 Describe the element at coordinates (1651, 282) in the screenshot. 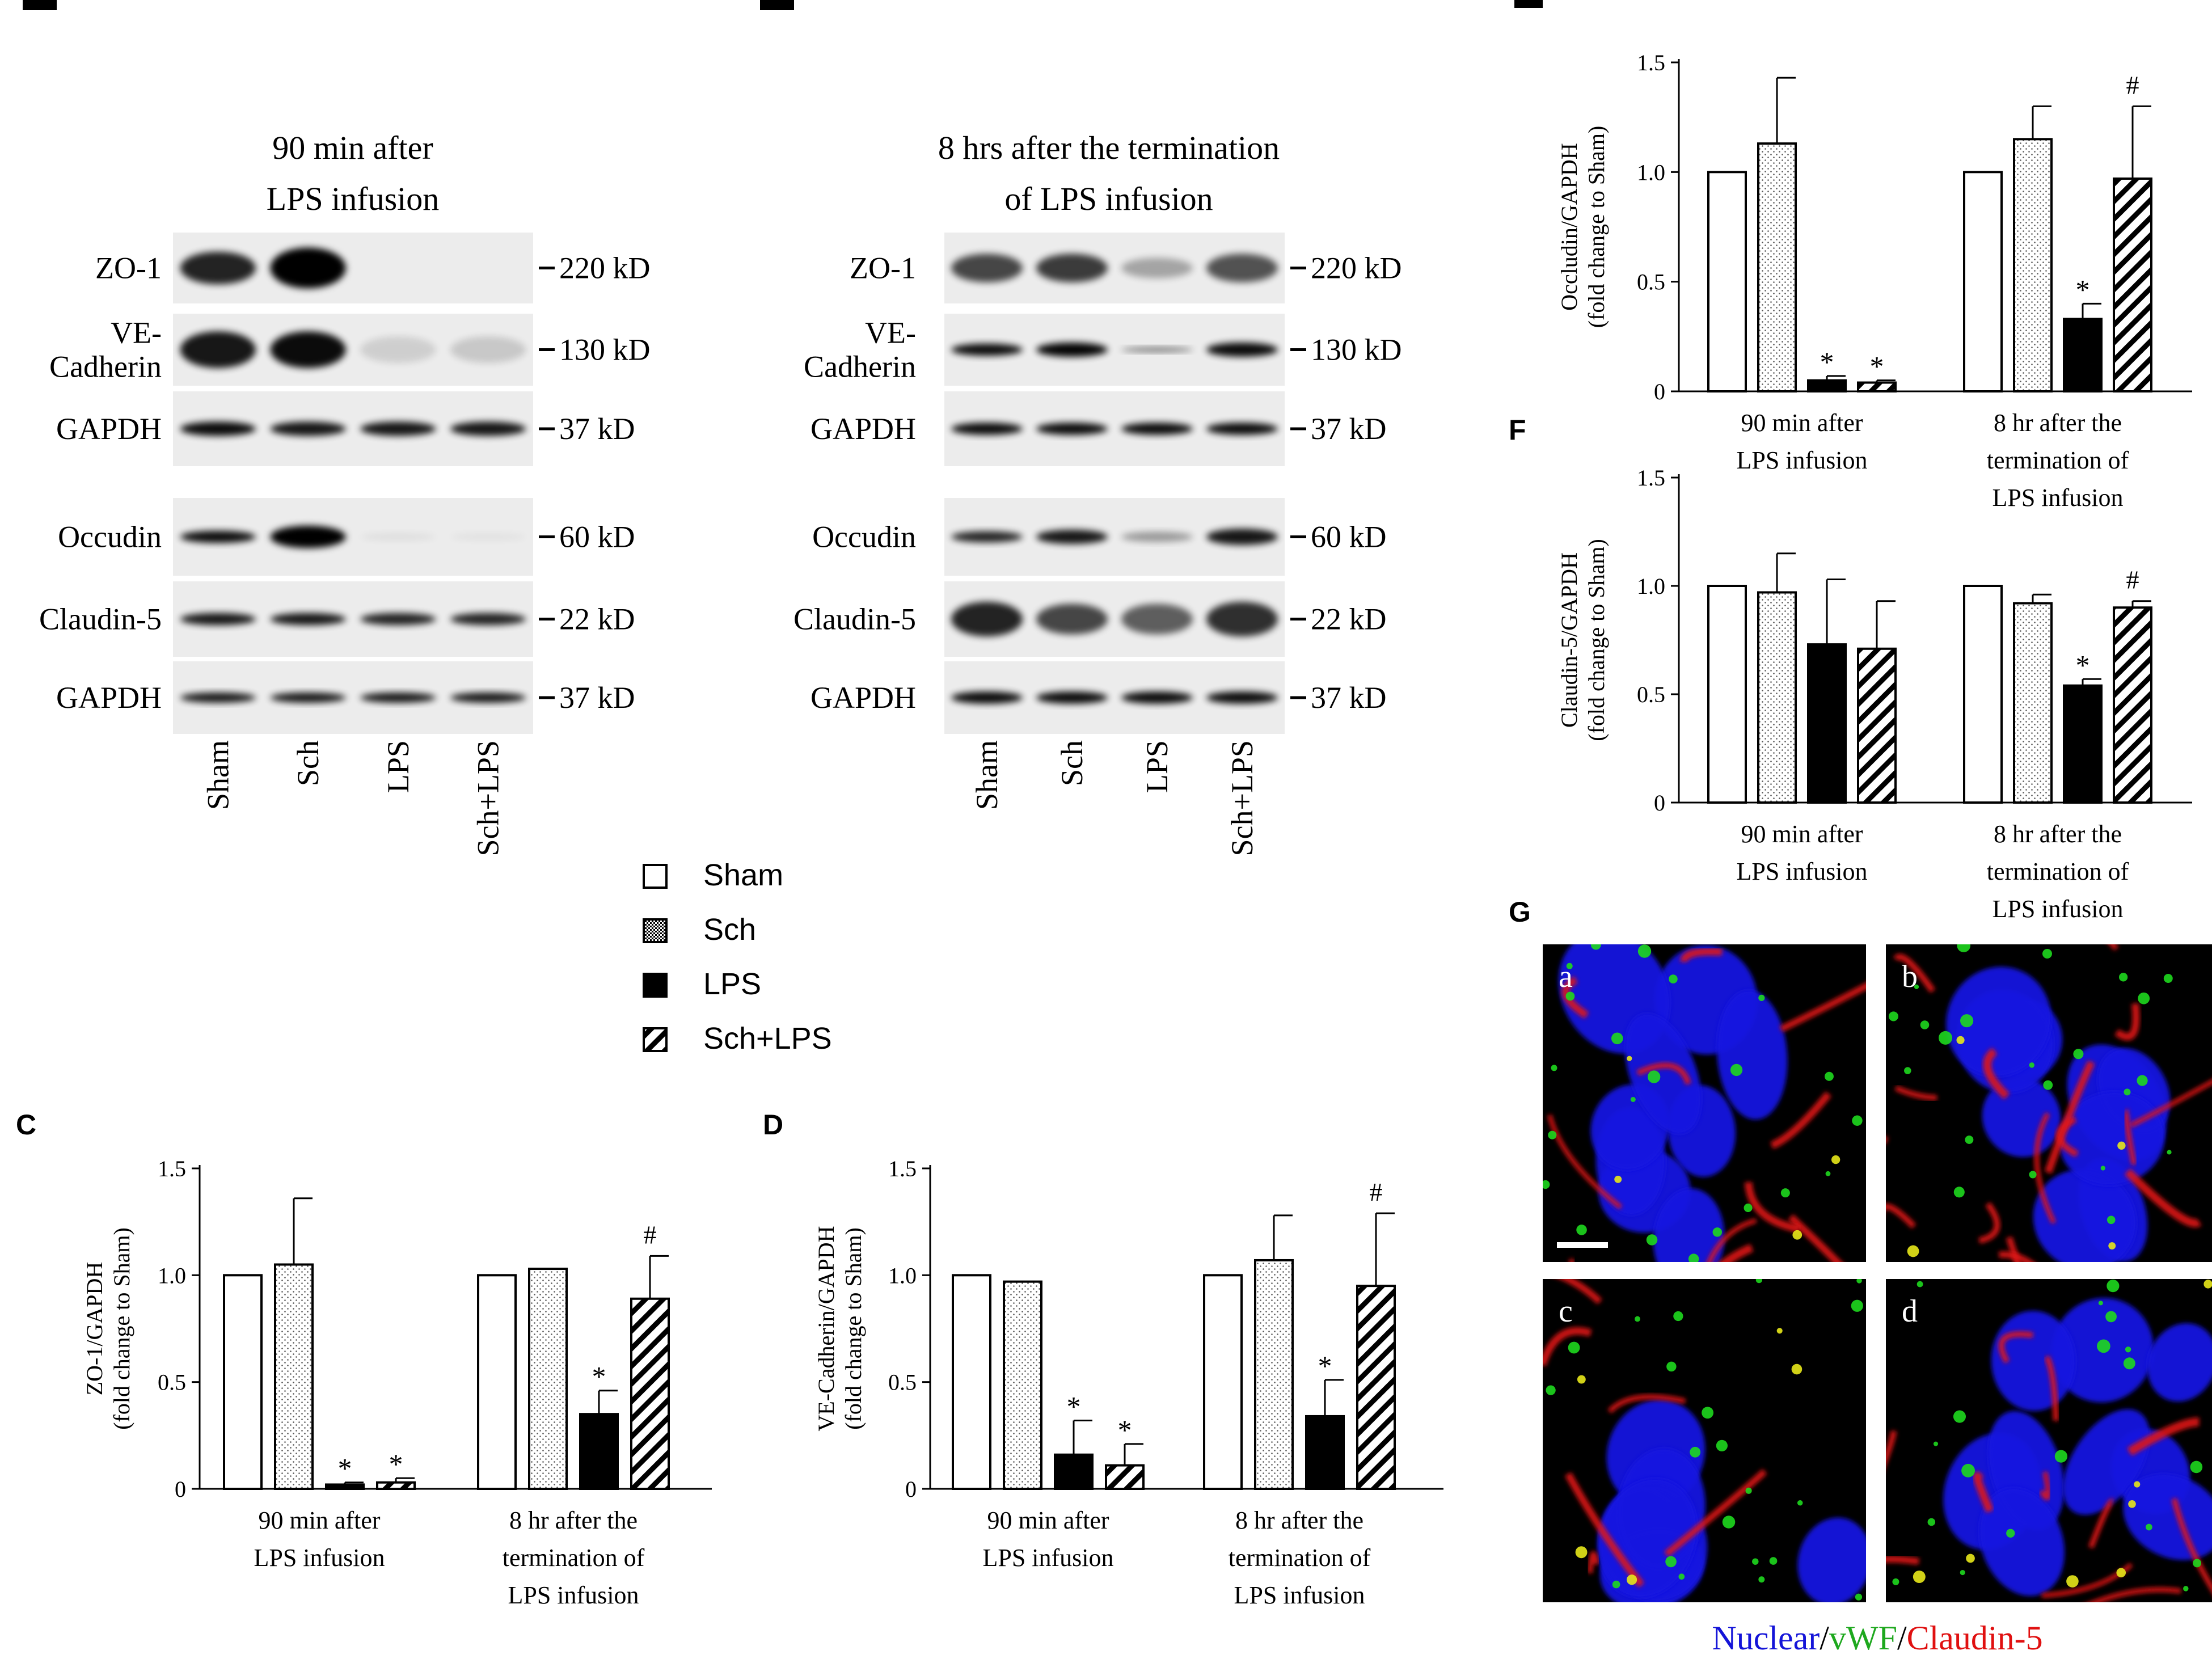

I see `y-tick-label: 0.5` at that location.